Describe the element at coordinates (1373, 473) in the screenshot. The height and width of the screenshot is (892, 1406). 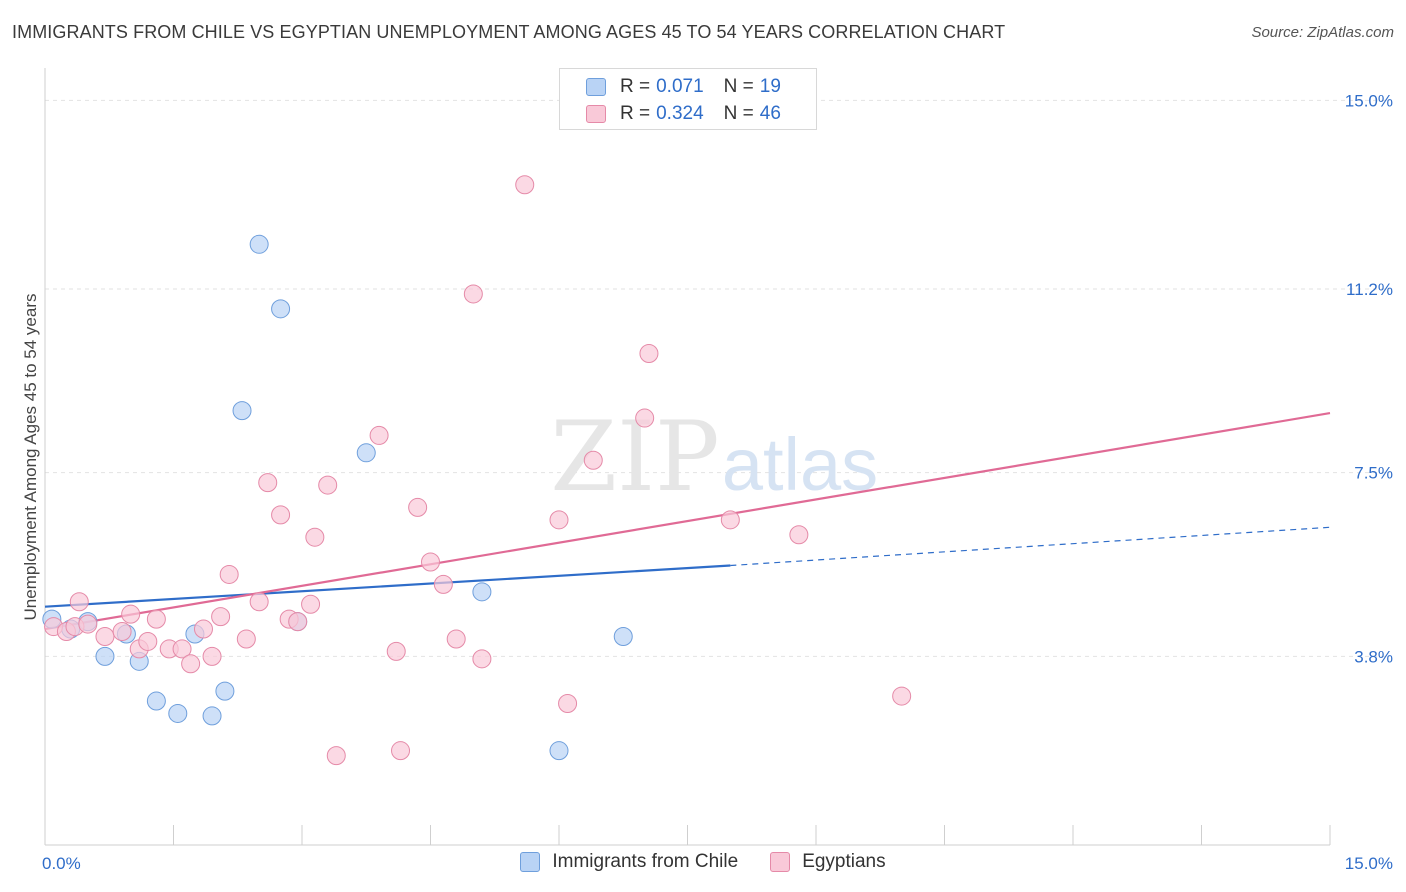
I see `y-tick-label: 7.5%` at that location.